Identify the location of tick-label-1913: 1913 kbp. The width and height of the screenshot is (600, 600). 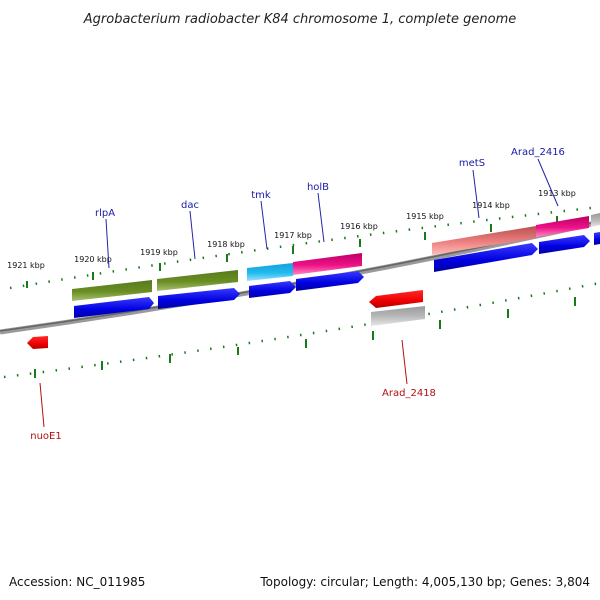
(557, 193).